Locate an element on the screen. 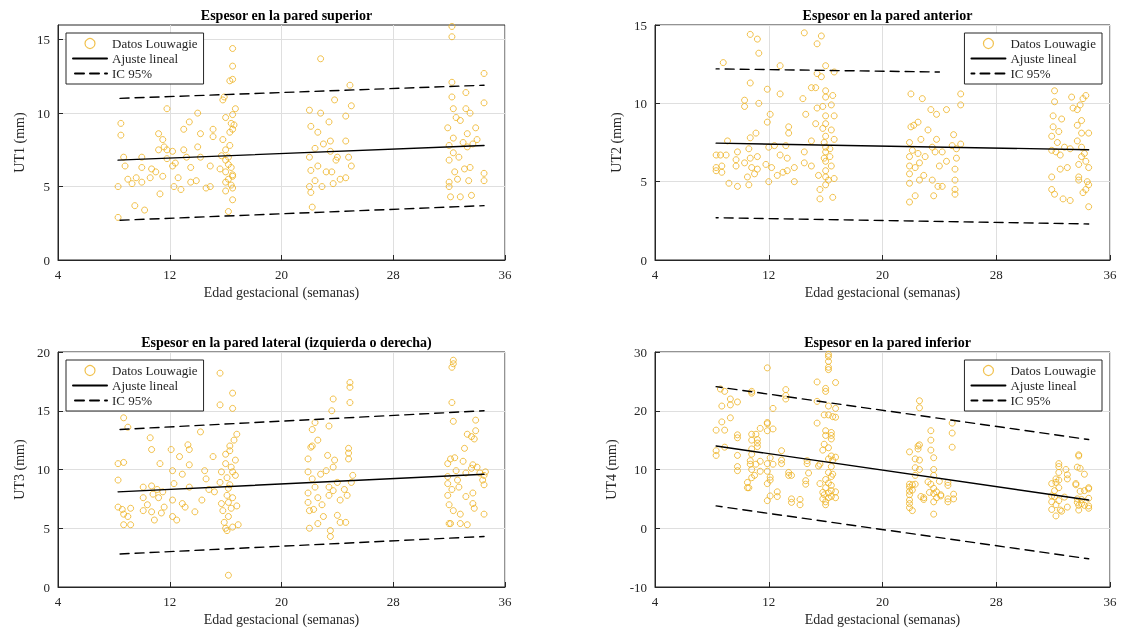  chart-title: Espesor en la pared inferior is located at coordinates (887, 342).